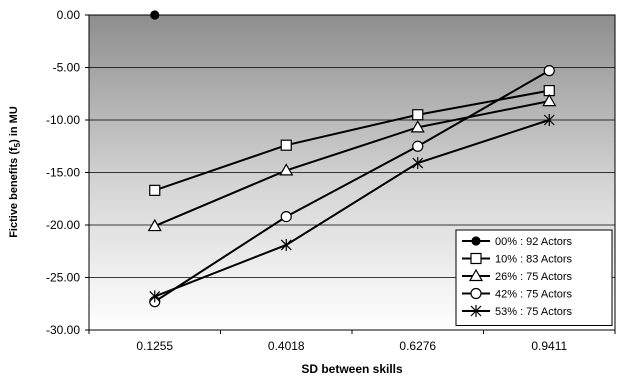 Image resolution: width=629 pixels, height=385 pixels. I want to click on legend-label: 26% : 75 Actors, so click(534, 277).